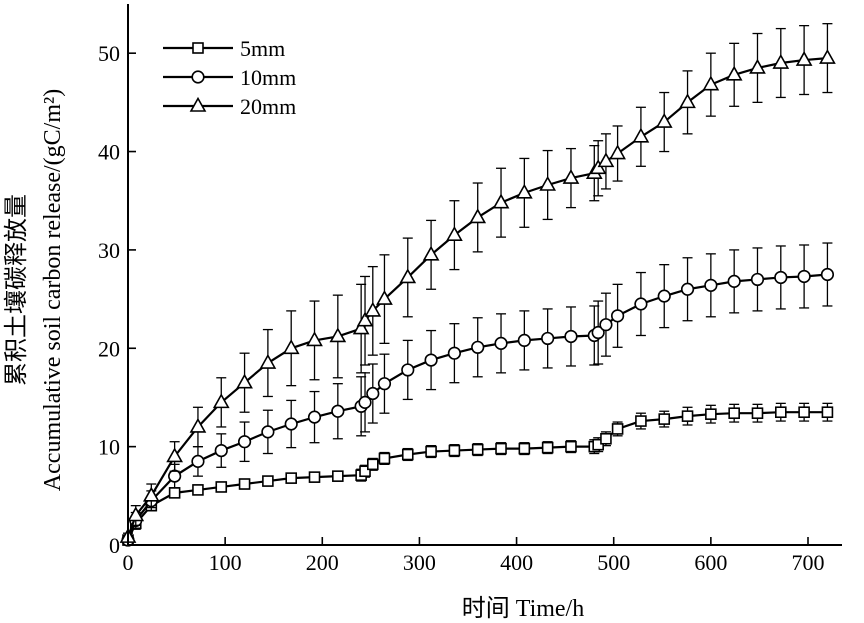 The height and width of the screenshot is (623, 864). I want to click on y-axis-title-en: Accumulative soil carbon release/(gC/m²), so click(53, 290).